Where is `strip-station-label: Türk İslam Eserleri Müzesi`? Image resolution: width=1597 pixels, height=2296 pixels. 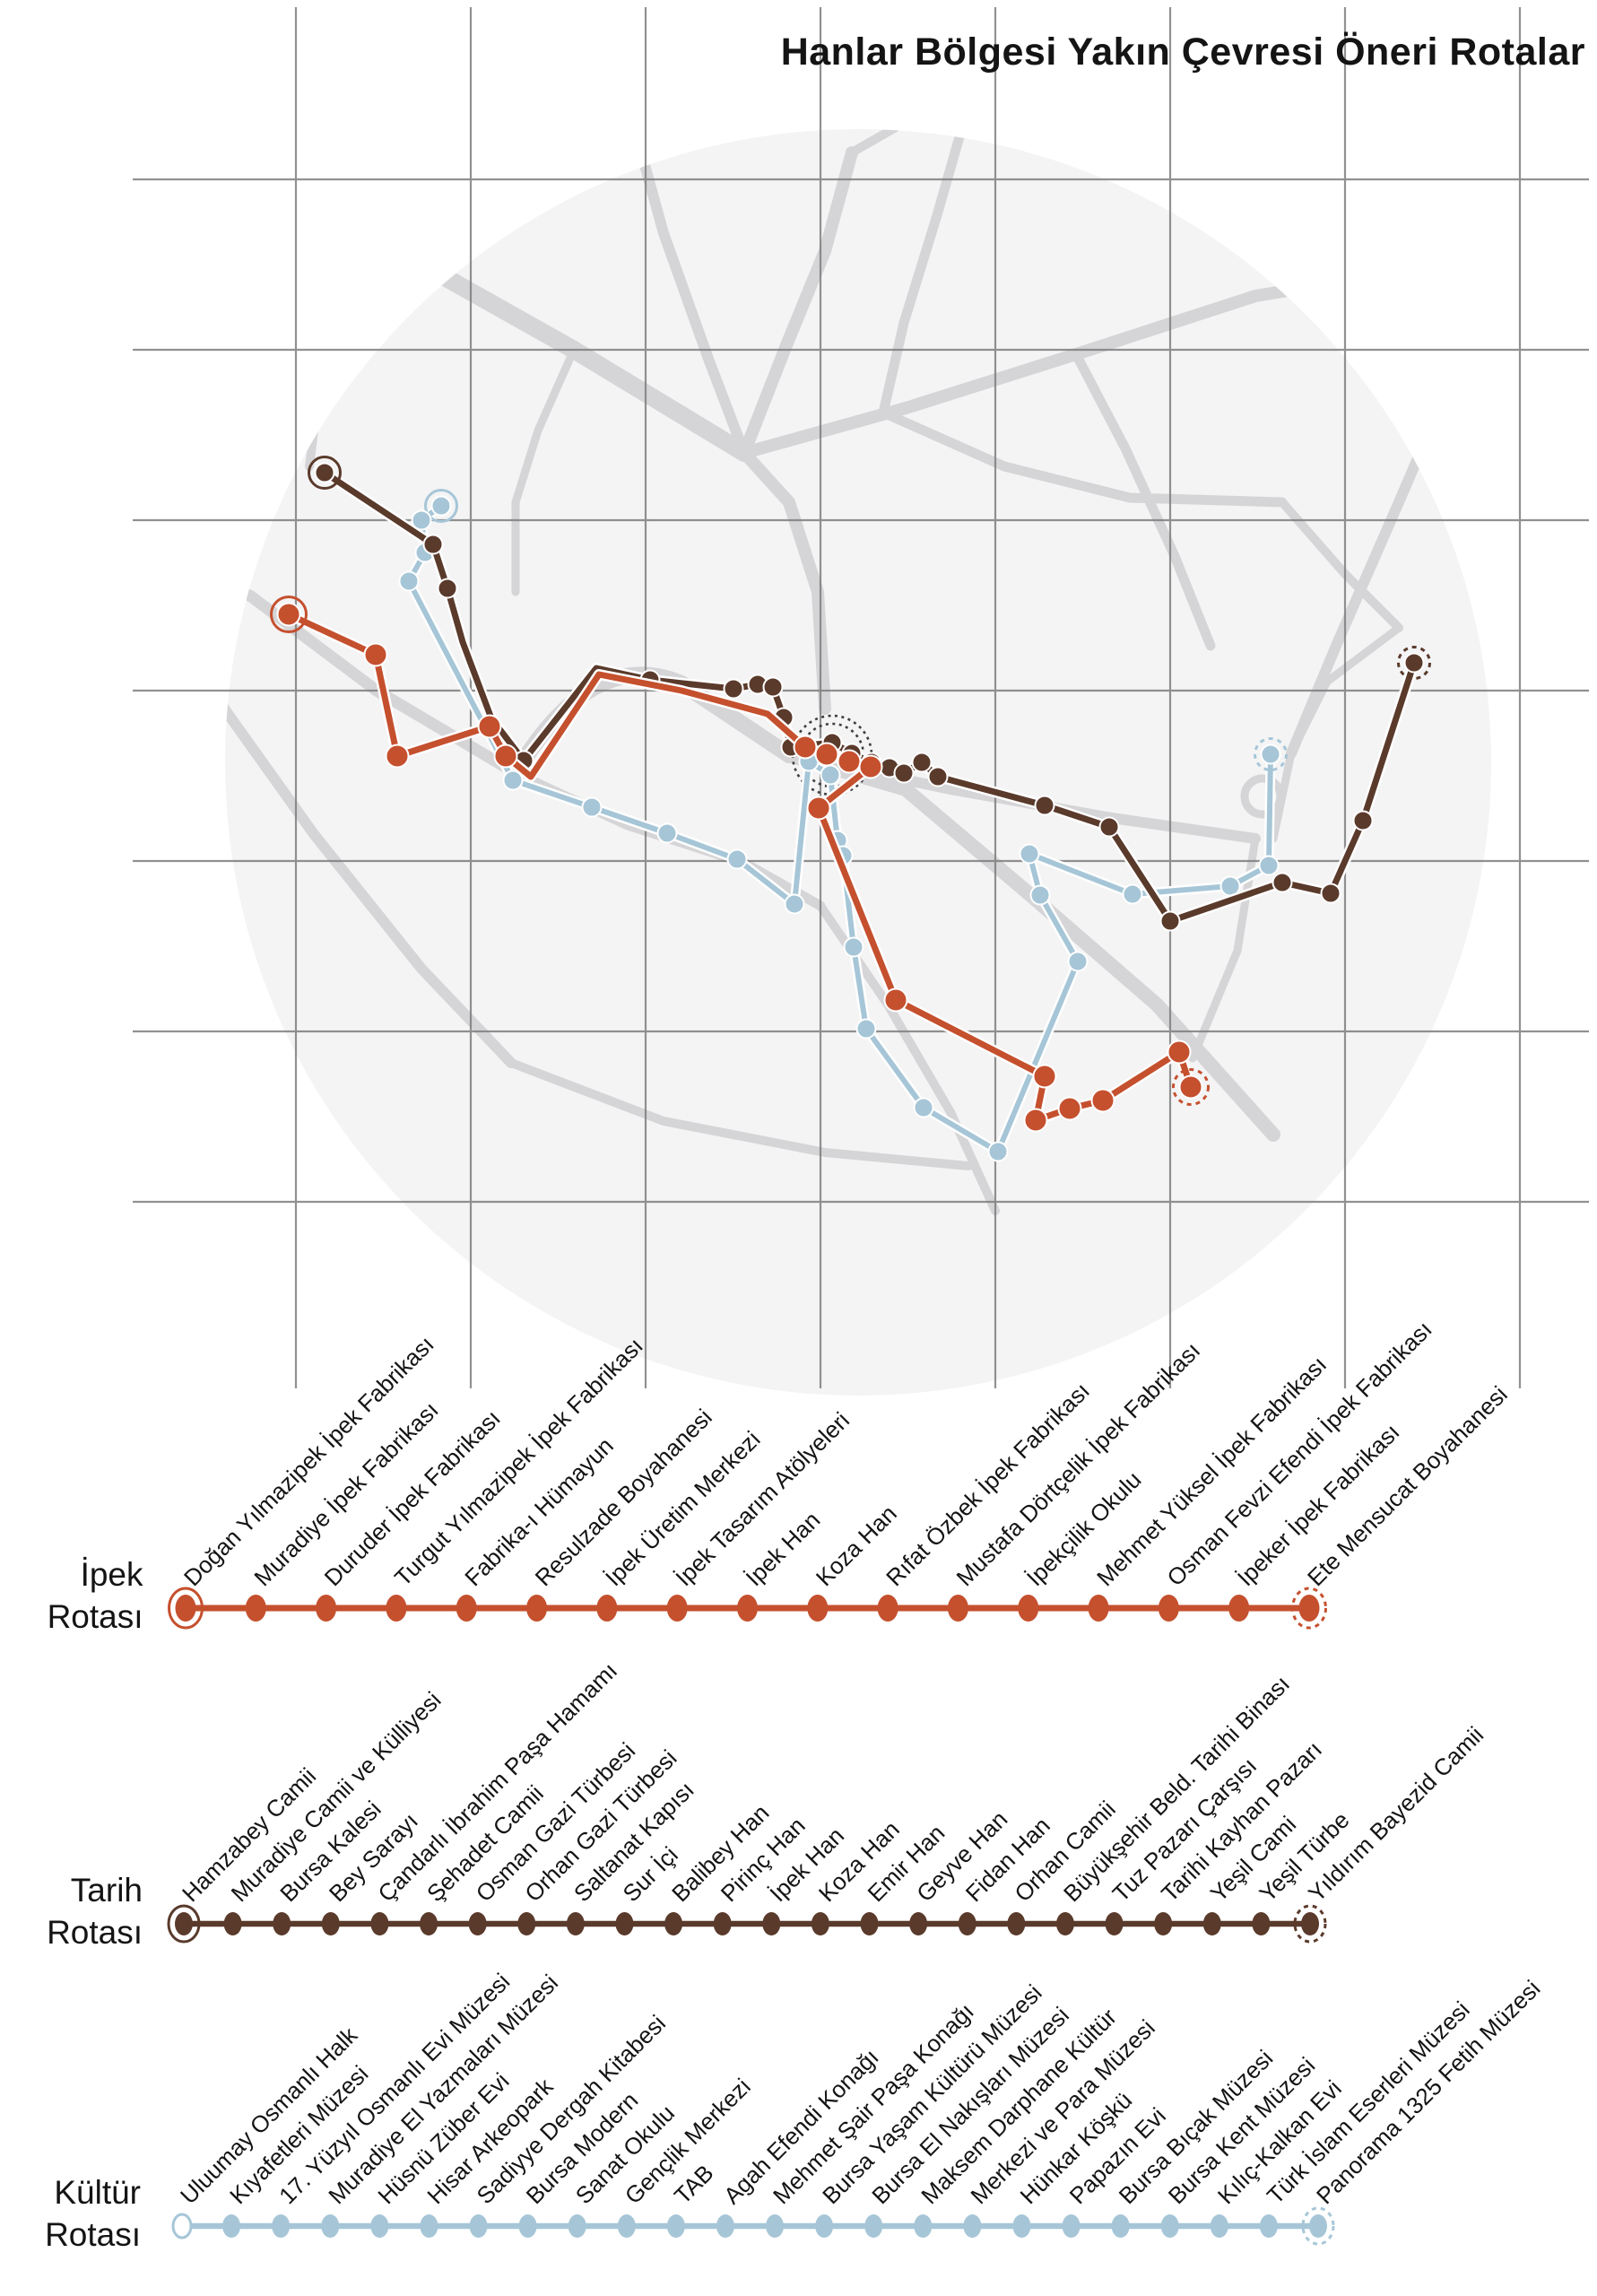 strip-station-label: Türk İslam Eserleri Müzesi is located at coordinates (1368, 2102).